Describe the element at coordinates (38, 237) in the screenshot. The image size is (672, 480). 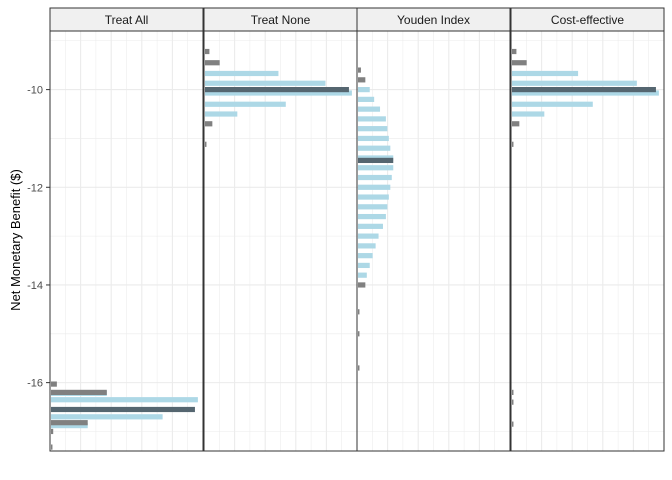
I see `y-axis: -10 -12 -14 -16` at that location.